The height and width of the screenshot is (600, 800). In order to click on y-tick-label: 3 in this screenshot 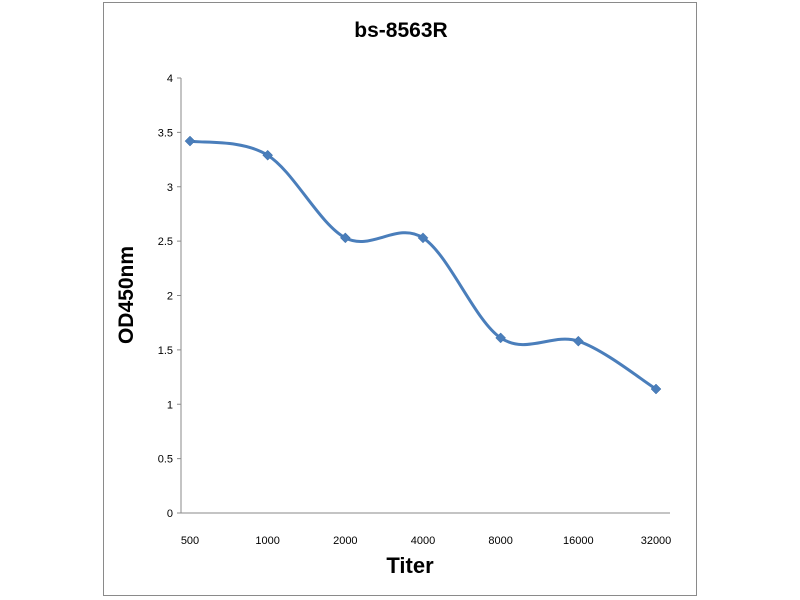, I will do `click(170, 188)`.